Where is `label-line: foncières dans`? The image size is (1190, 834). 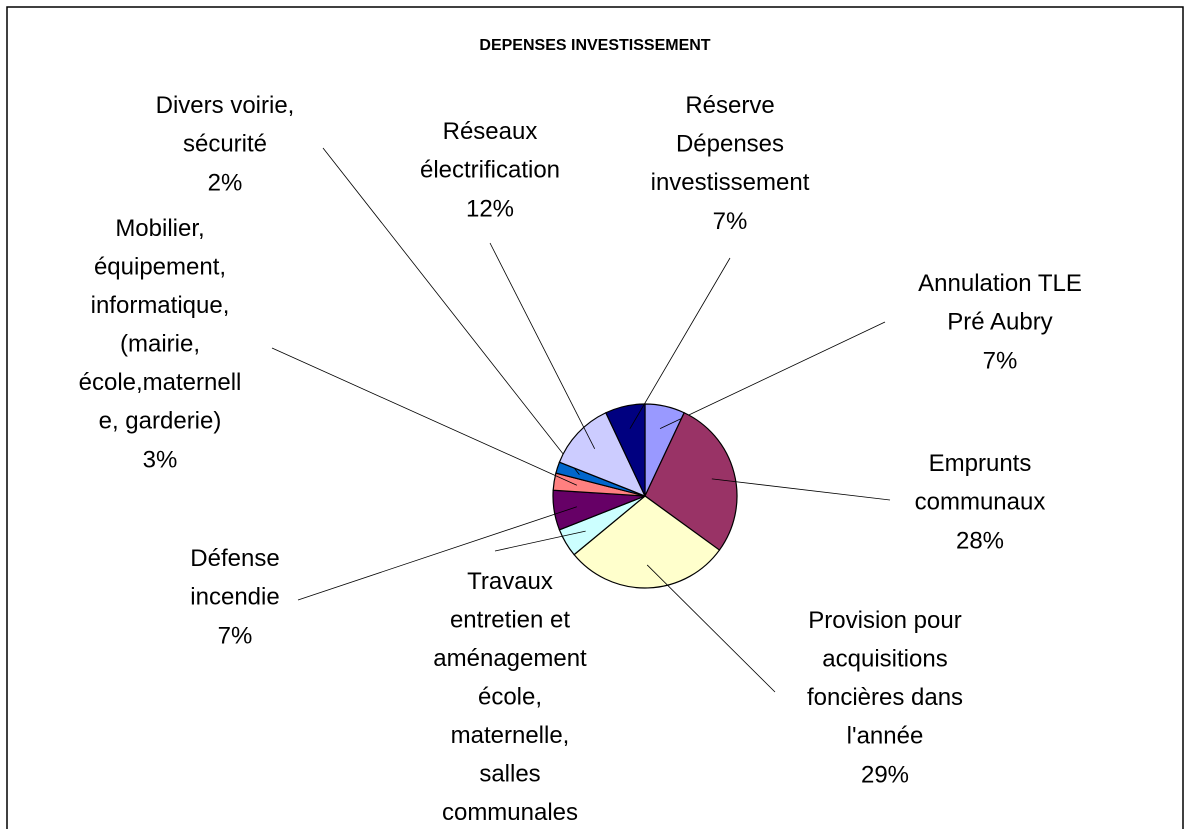 label-line: foncières dans is located at coordinates (885, 697).